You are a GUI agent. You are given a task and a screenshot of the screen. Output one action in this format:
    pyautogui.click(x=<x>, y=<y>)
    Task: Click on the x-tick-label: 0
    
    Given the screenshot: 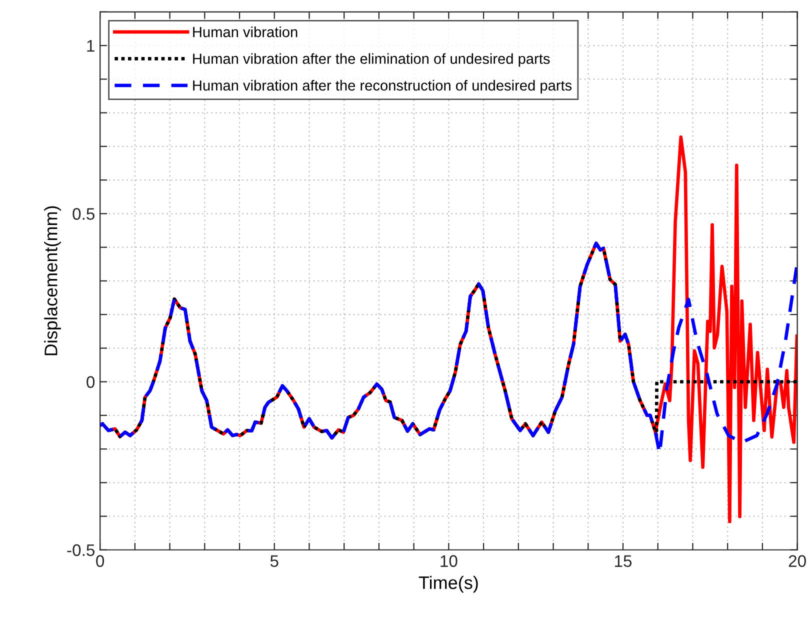 What is the action you would take?
    pyautogui.click(x=100, y=561)
    